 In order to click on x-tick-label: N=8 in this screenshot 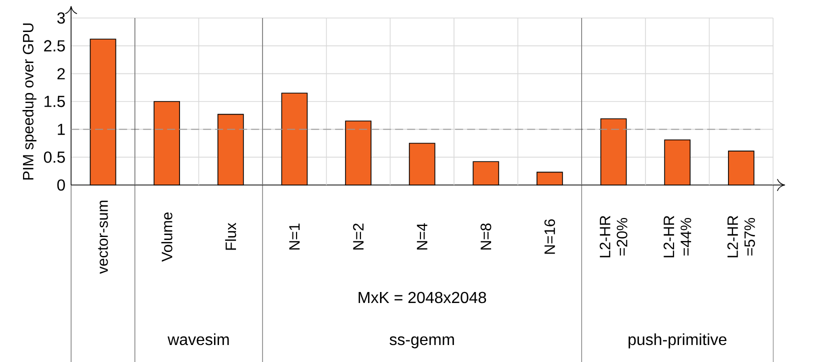, I will do `click(486, 236)`.